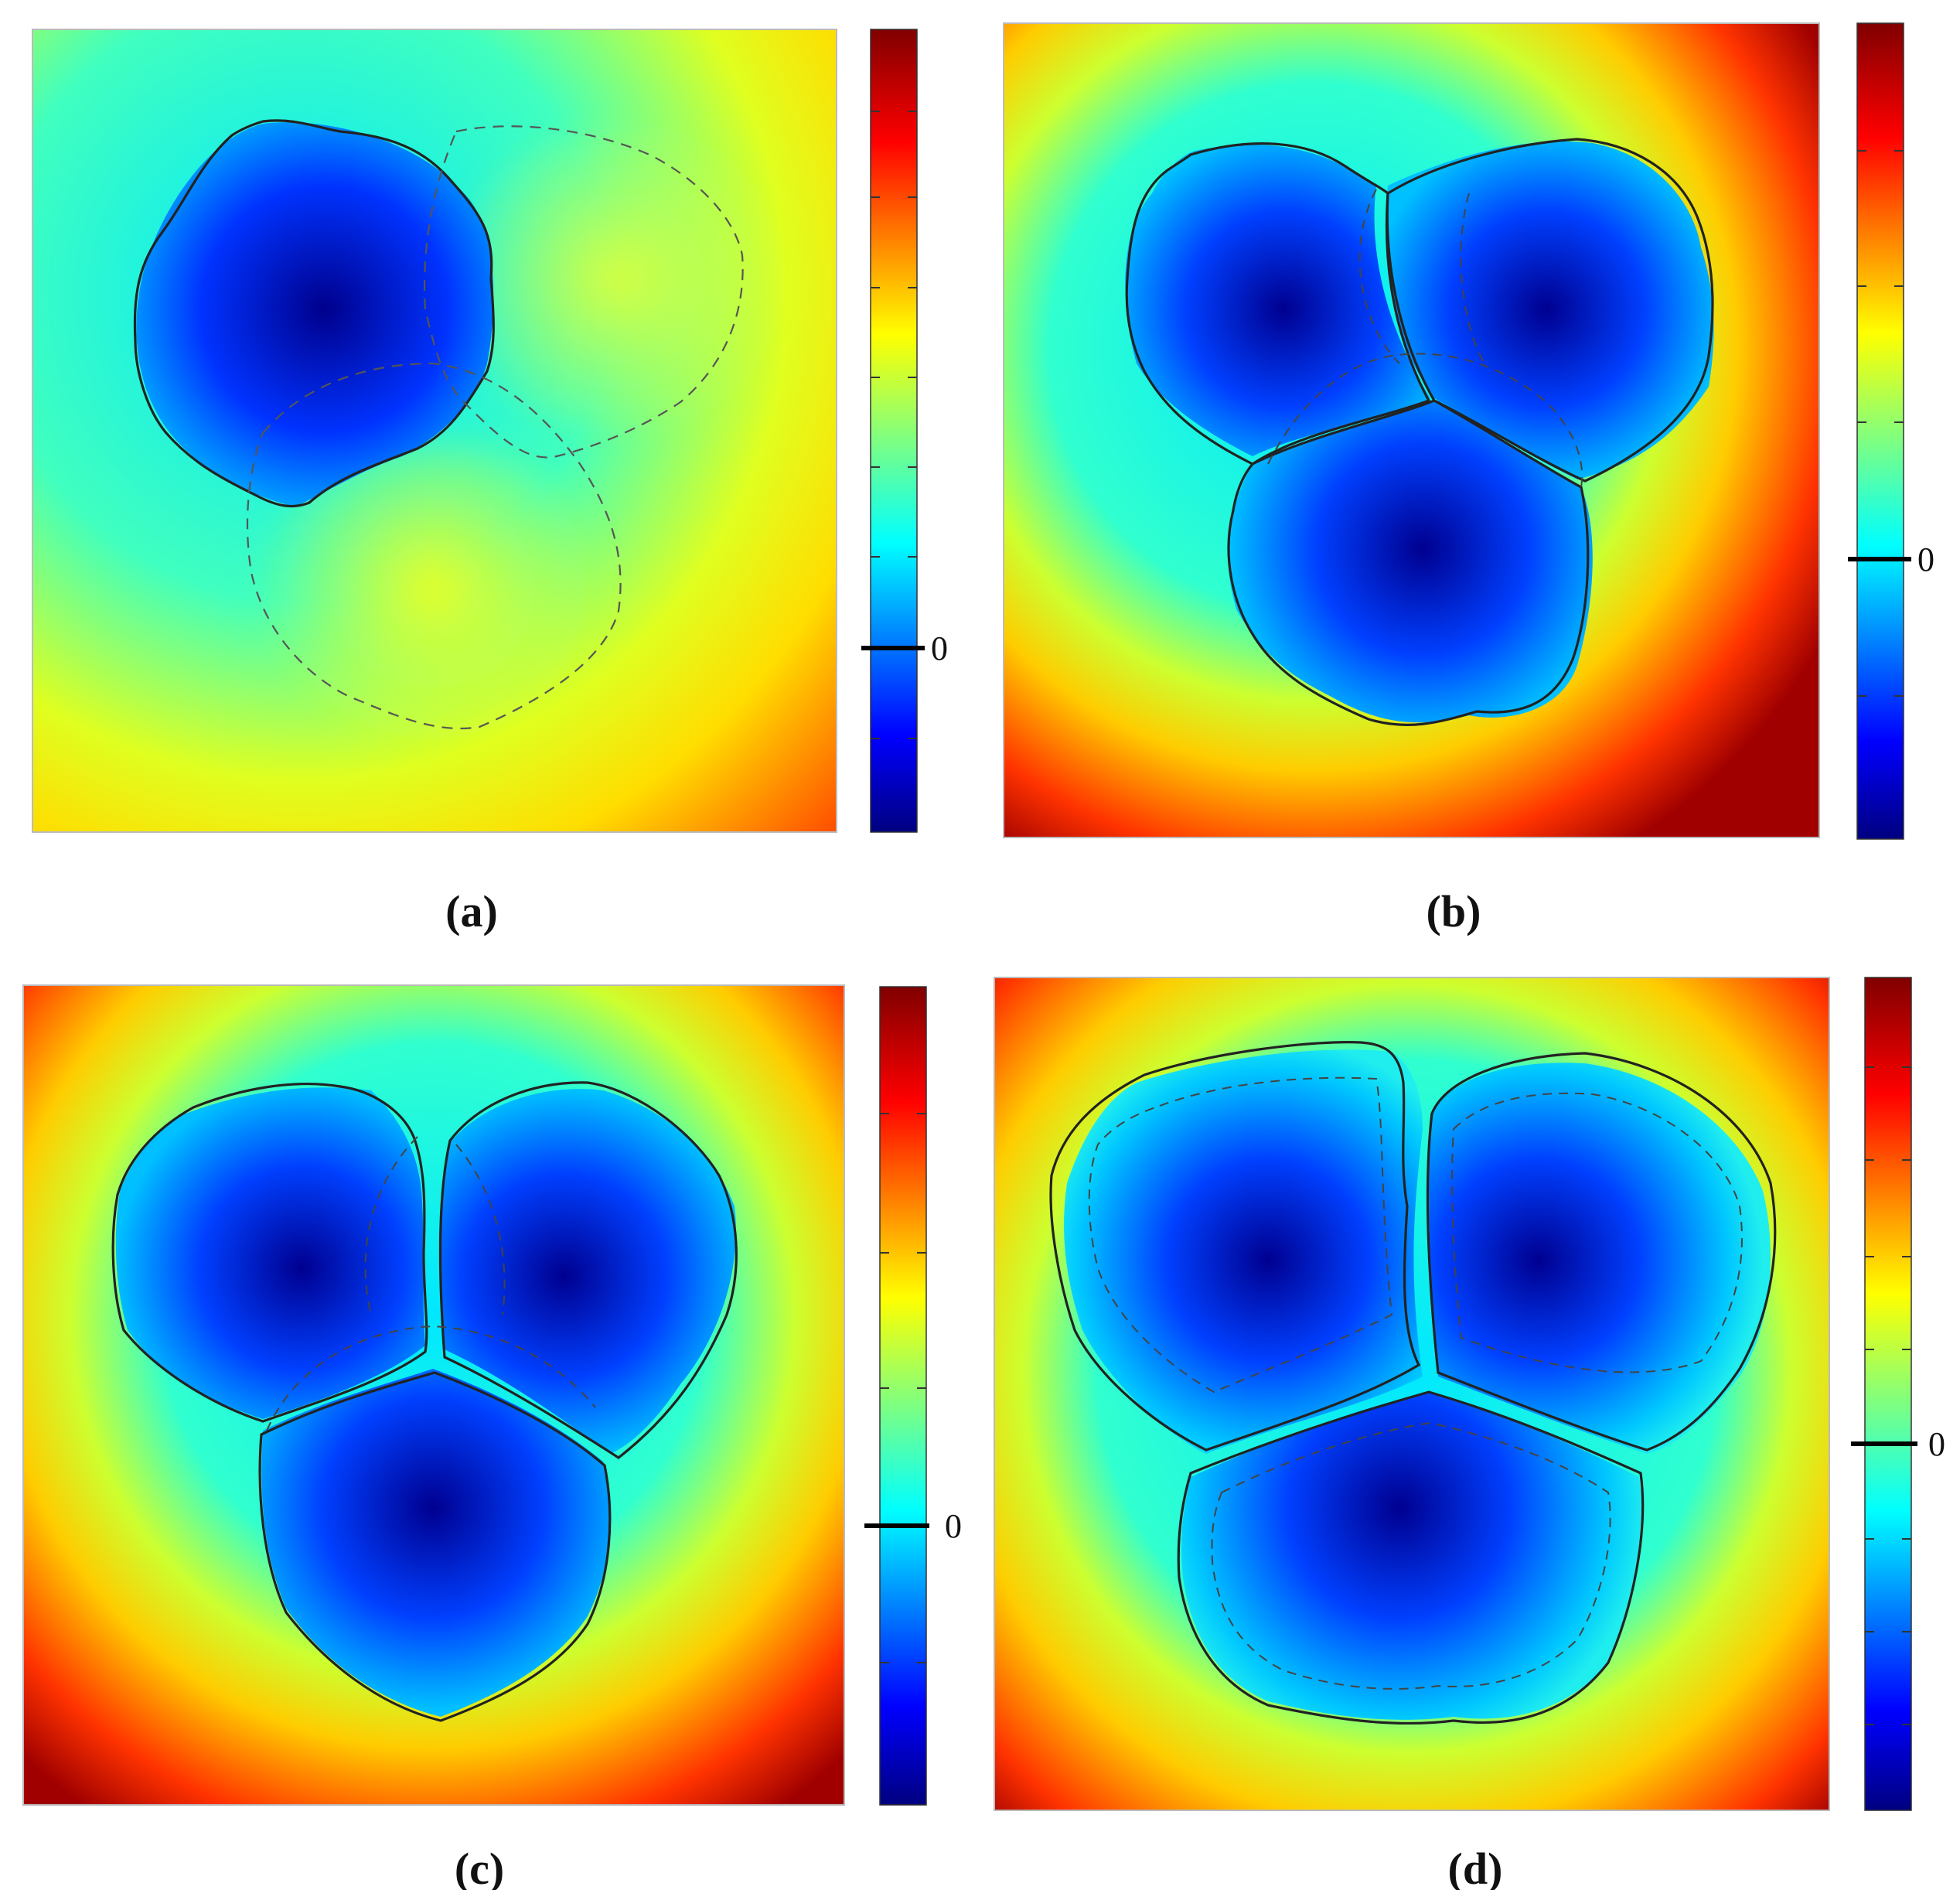 The width and height of the screenshot is (1960, 1890). I want to click on panel-d-colorbar-ticks, so click(1888, 1395).